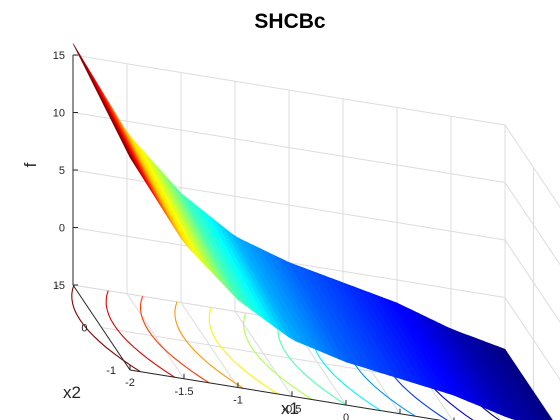 The width and height of the screenshot is (560, 420). What do you see at coordinates (111, 371) in the screenshot?
I see `y-tick-label: -1` at bounding box center [111, 371].